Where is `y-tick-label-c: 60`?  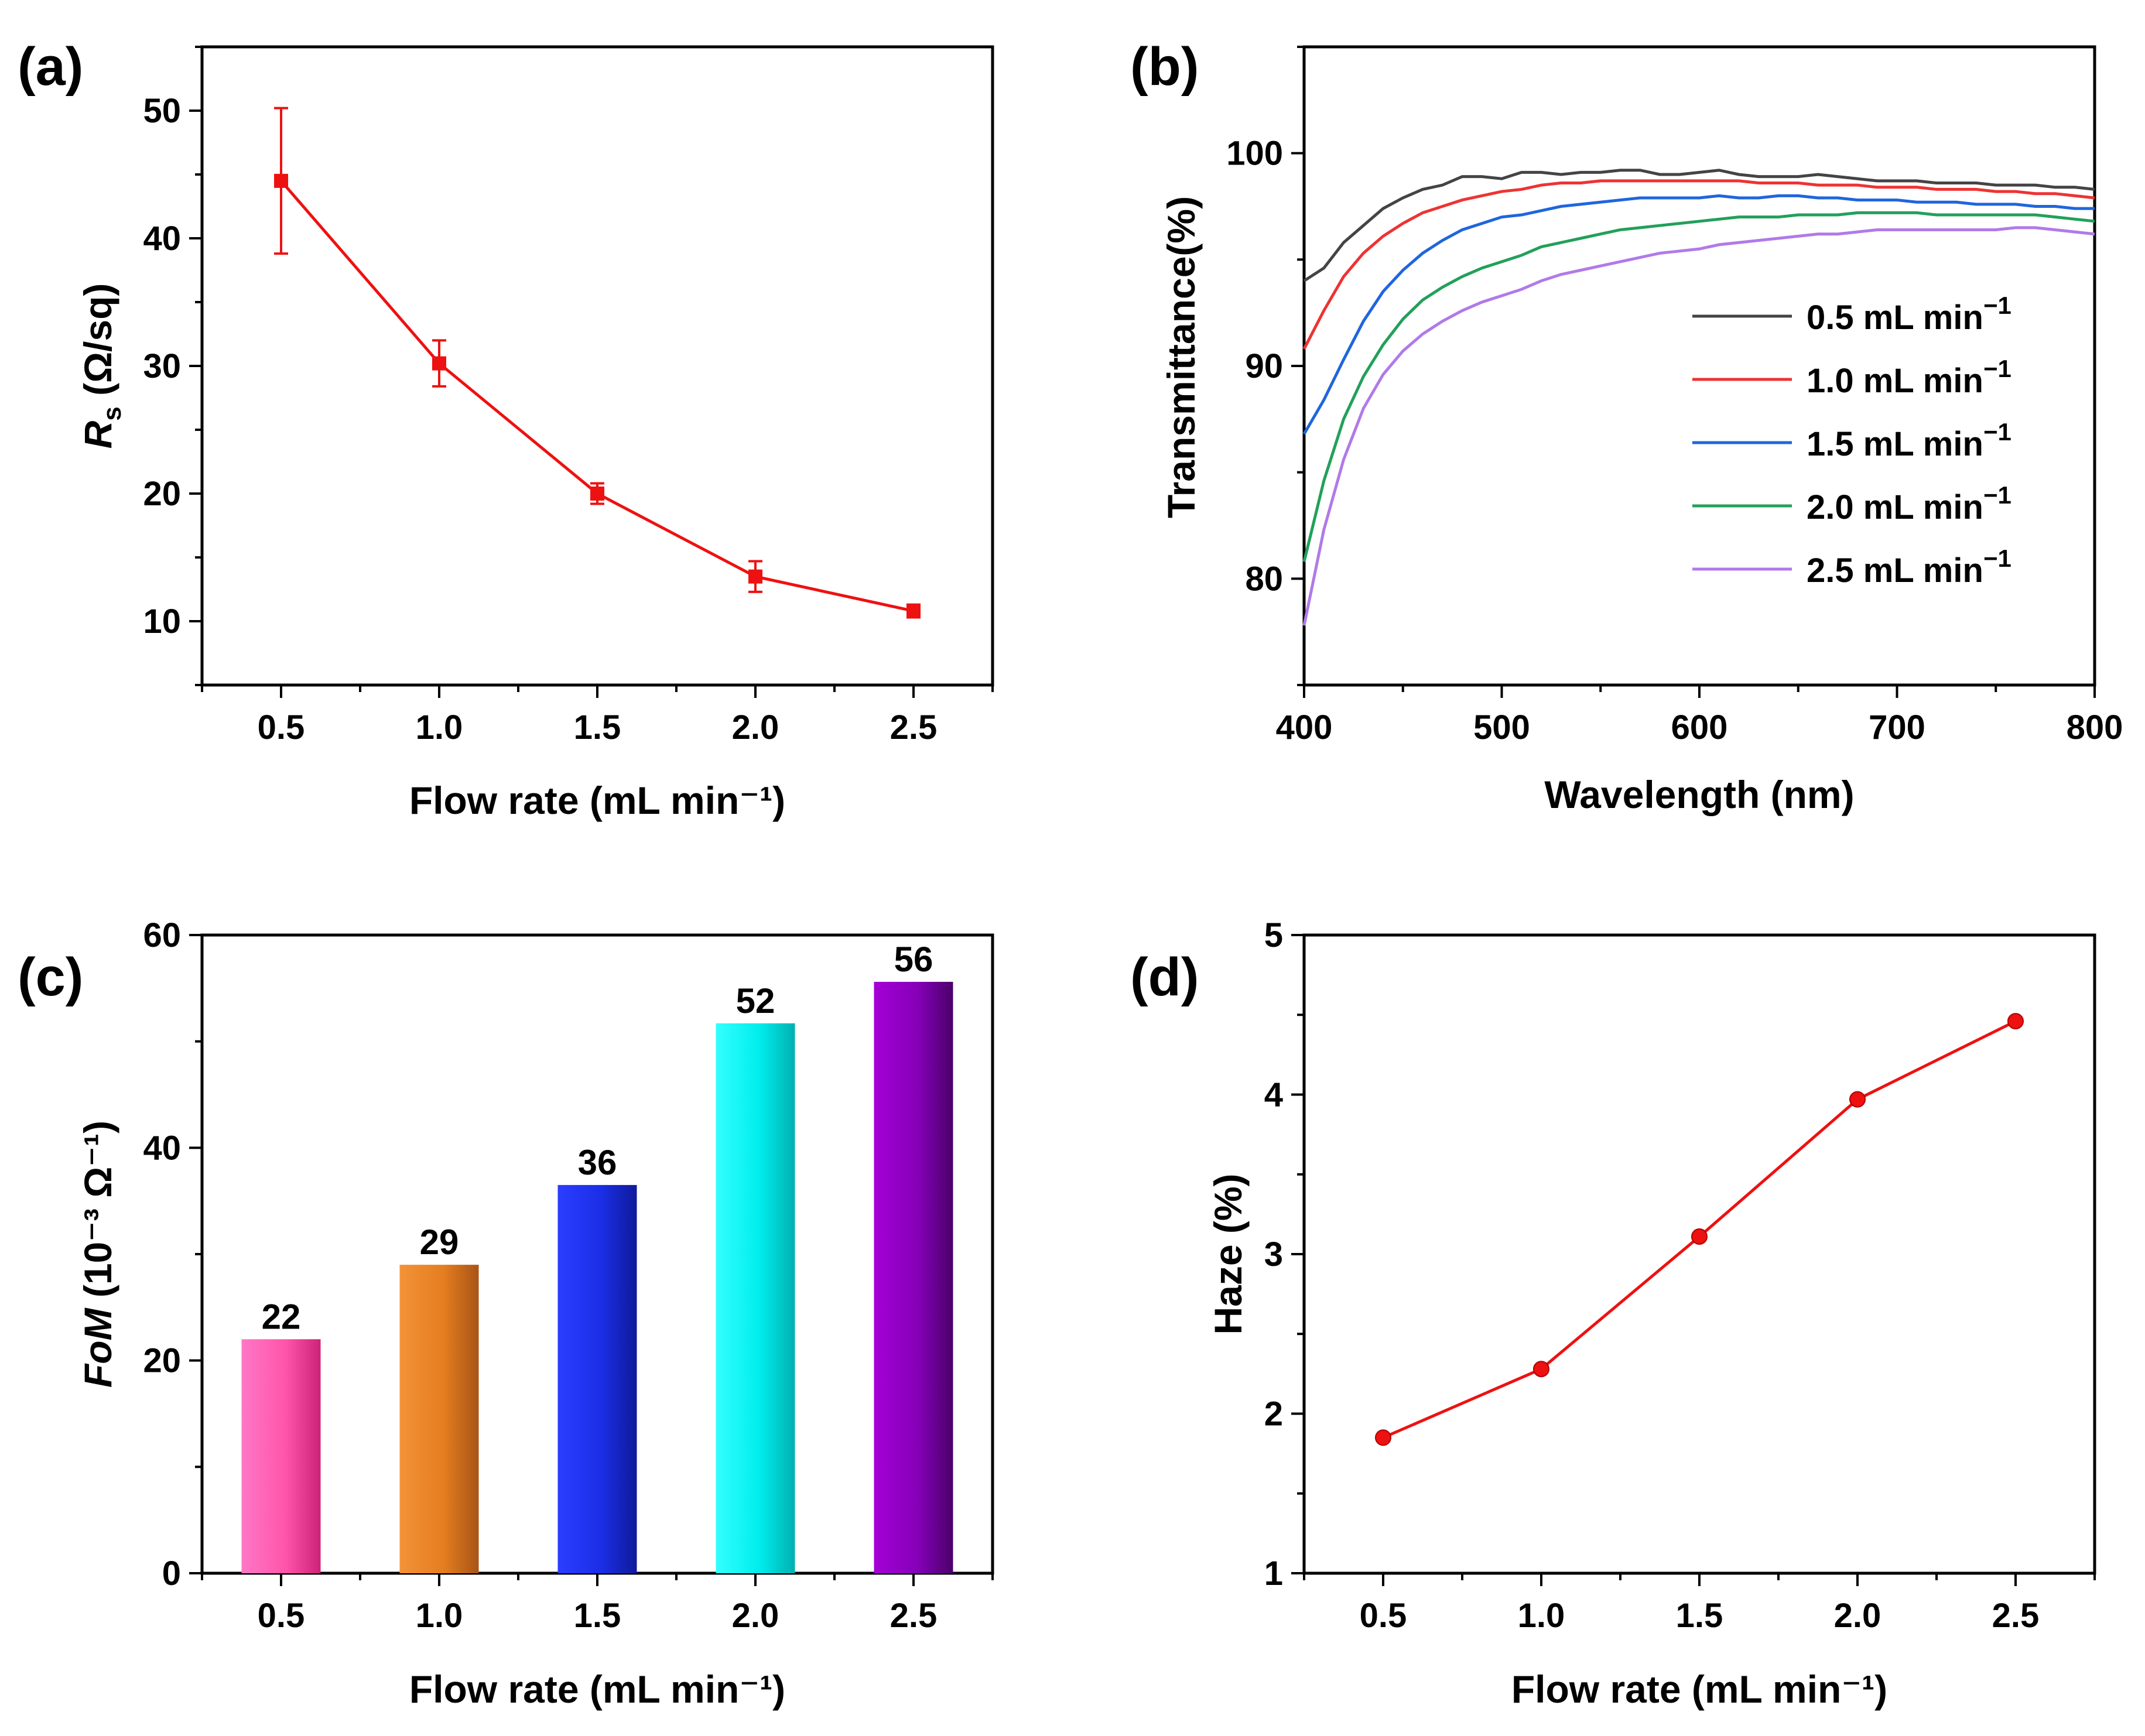
y-tick-label-c: 60 is located at coordinates (162, 935).